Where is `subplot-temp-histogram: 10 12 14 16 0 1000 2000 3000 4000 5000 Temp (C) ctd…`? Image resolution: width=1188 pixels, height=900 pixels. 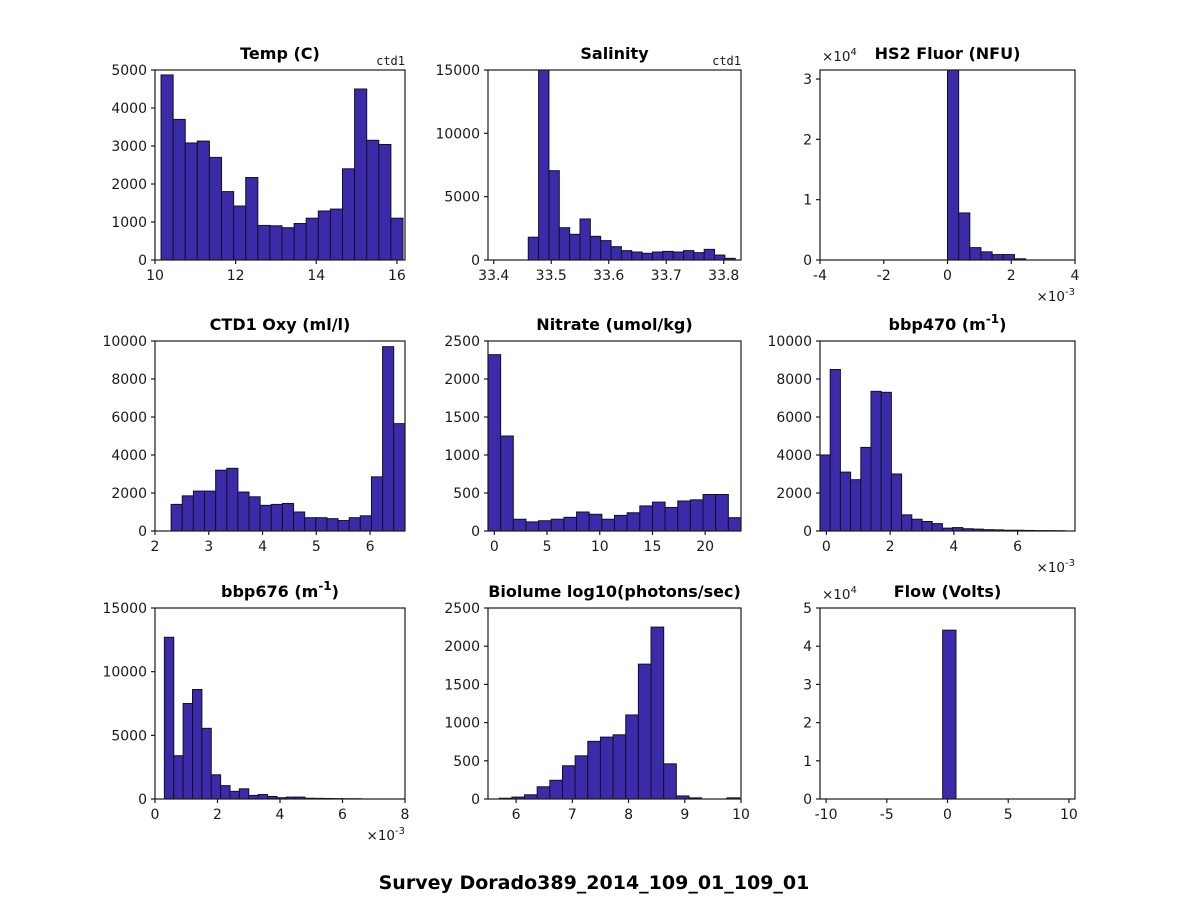
subplot-temp-histogram: 10 12 14 16 0 1000 2000 3000 4000 5000 Temp (C) ctd… is located at coordinates (255, 169).